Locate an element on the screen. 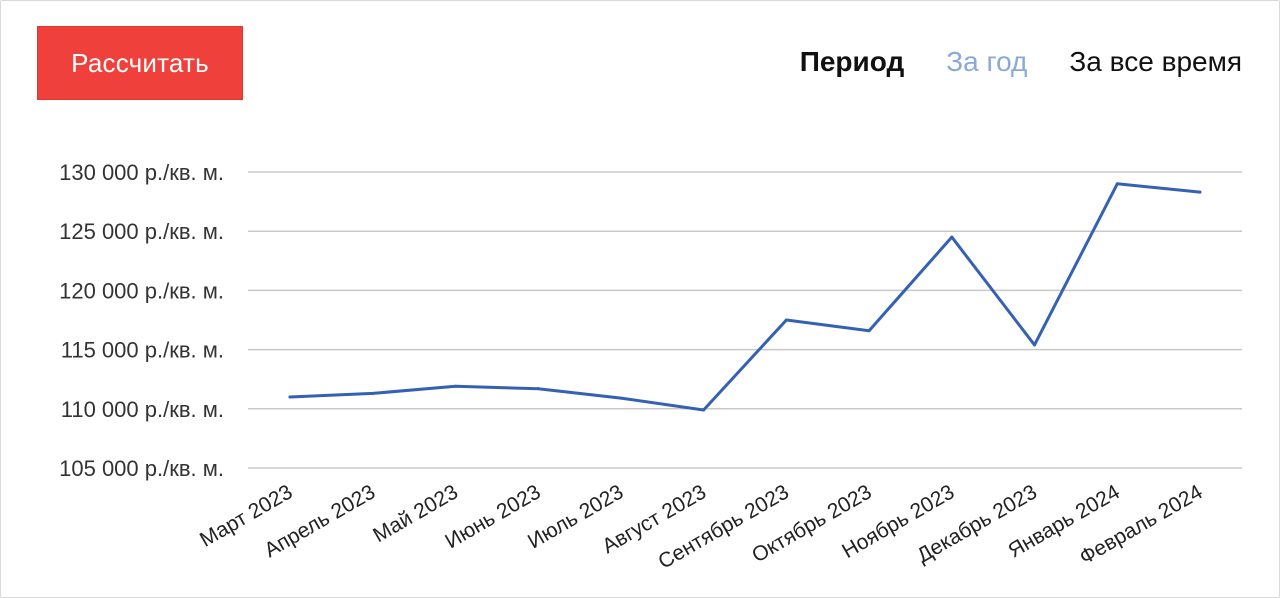  period-selector: Период За год За все время is located at coordinates (1021, 62).